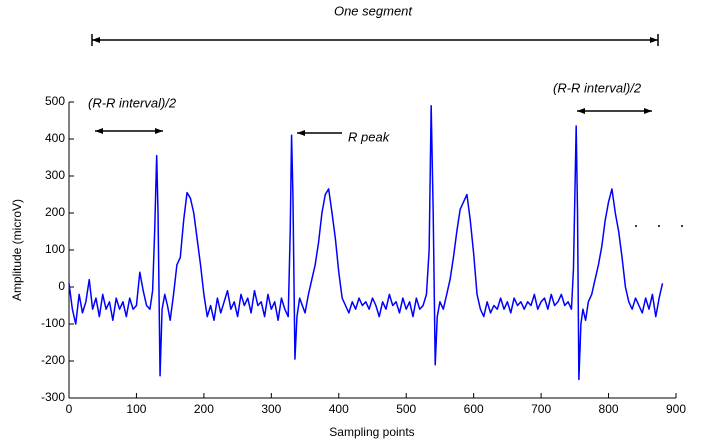 This screenshot has height=446, width=703. Describe the element at coordinates (53, 360) in the screenshot. I see `y-tick-label: -200` at that location.